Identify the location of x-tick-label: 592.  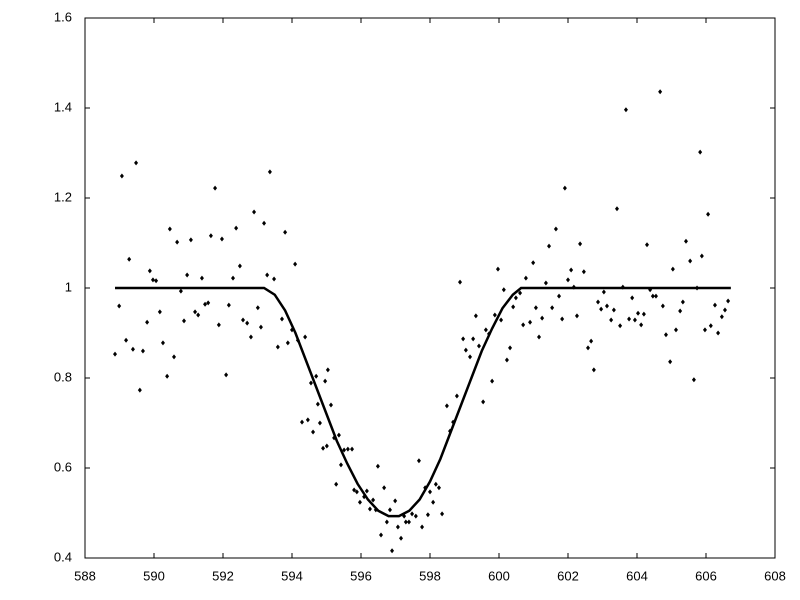
(223, 575).